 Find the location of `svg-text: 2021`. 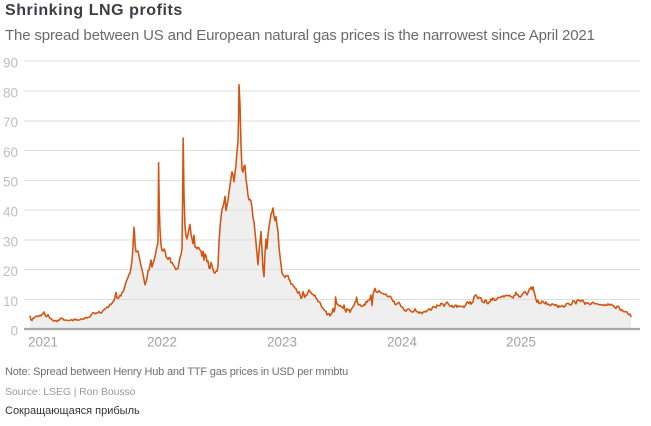

svg-text: 2021 is located at coordinates (43, 342).